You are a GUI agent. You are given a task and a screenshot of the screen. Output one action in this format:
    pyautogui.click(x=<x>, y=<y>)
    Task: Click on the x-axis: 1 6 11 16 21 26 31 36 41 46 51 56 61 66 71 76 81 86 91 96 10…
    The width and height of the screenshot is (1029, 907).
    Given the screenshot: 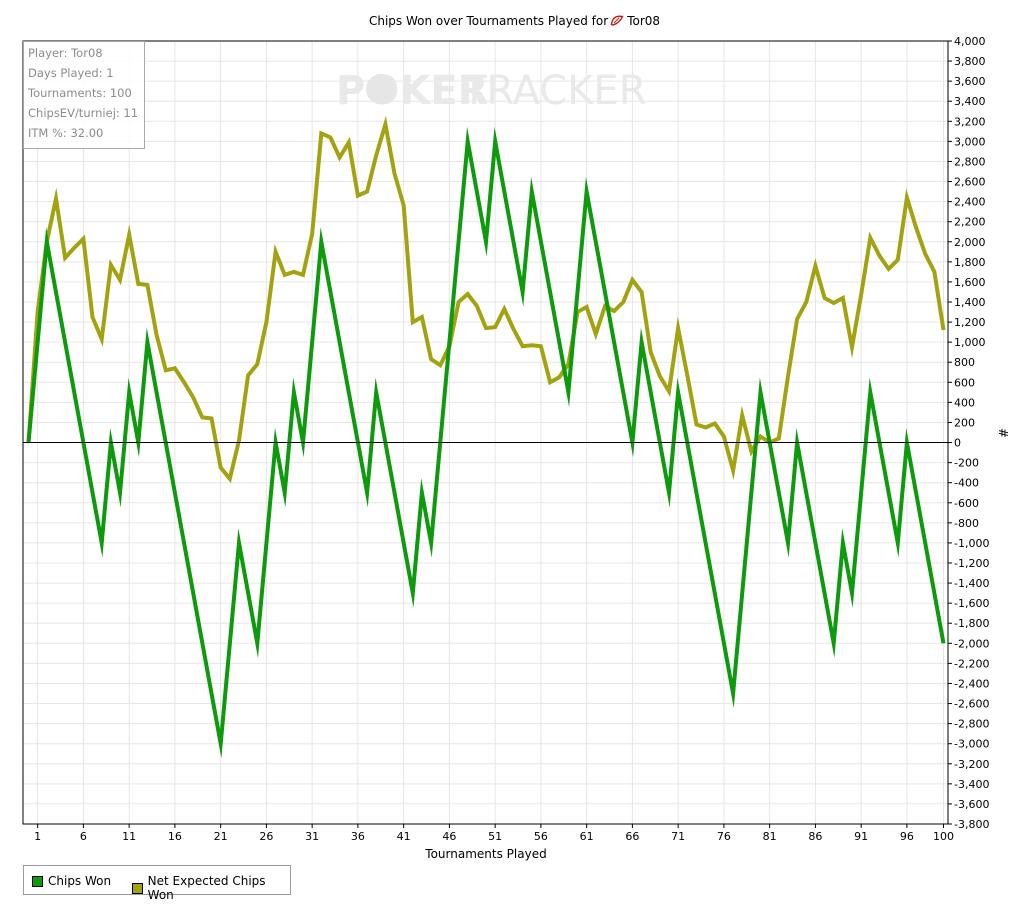 What is the action you would take?
    pyautogui.click(x=494, y=833)
    